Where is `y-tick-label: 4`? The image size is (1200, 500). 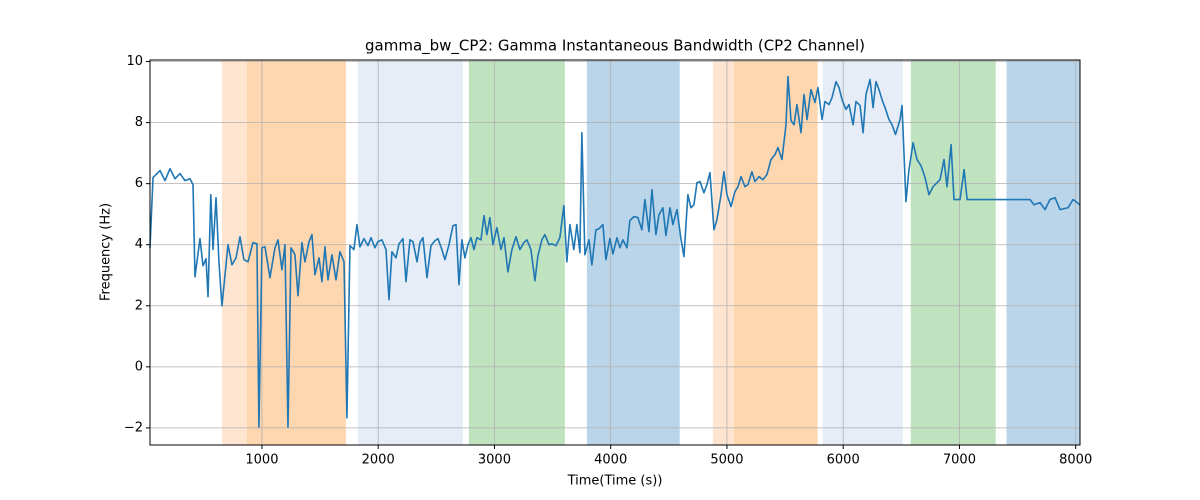 y-tick-label: 4 is located at coordinates (139, 244).